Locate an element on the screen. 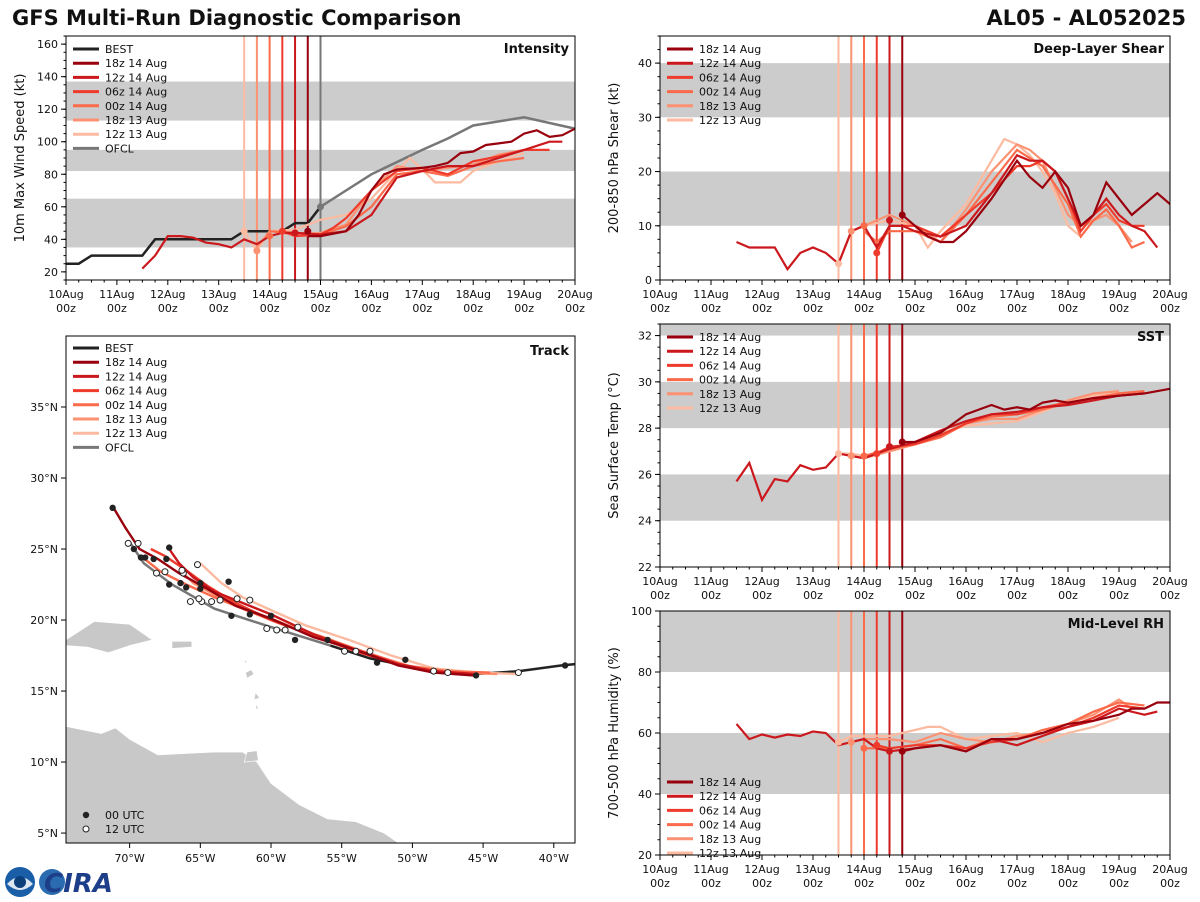 This screenshot has width=1200, height=902. shear-ytick-label: 30 is located at coordinates (645, 117).